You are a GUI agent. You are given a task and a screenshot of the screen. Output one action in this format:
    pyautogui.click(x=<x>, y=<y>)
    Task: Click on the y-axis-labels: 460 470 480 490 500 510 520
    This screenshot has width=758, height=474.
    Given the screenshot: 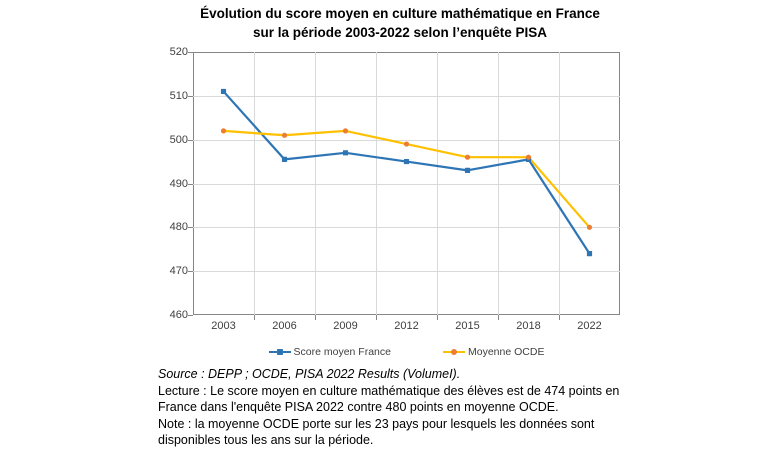 What is the action you would take?
    pyautogui.click(x=169, y=183)
    